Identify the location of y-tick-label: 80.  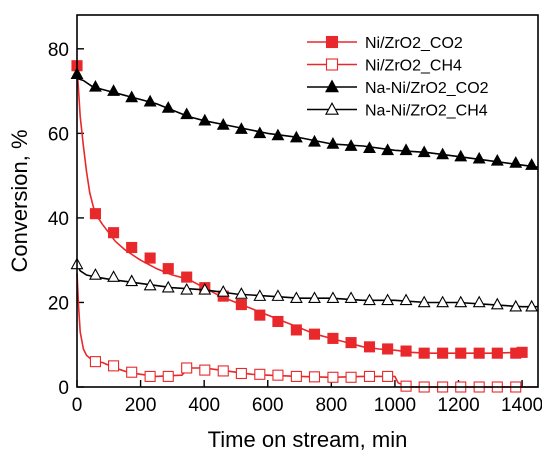
(58, 50).